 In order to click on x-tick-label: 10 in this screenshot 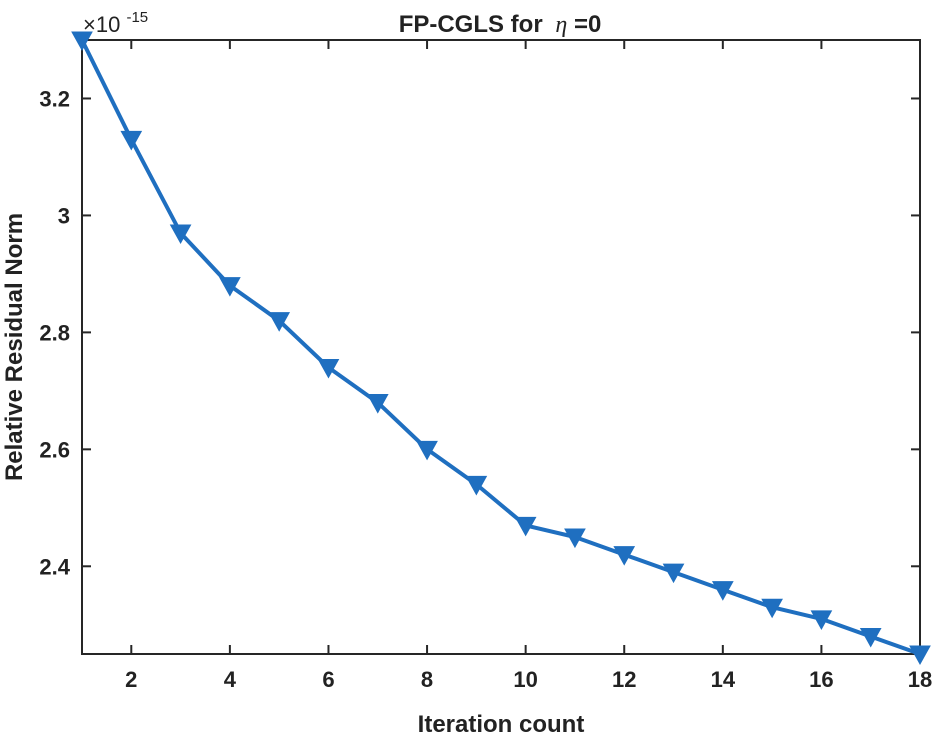, I will do `click(525, 679)`.